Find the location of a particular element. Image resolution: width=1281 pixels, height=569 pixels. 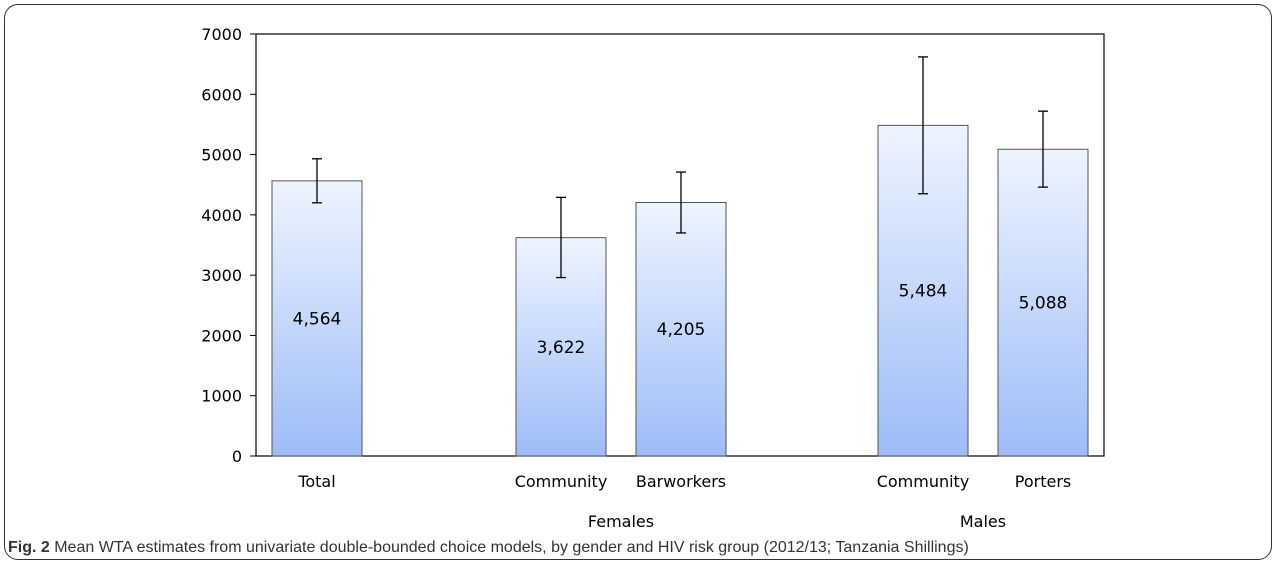

x-tick-label: Porters is located at coordinates (1043, 481).